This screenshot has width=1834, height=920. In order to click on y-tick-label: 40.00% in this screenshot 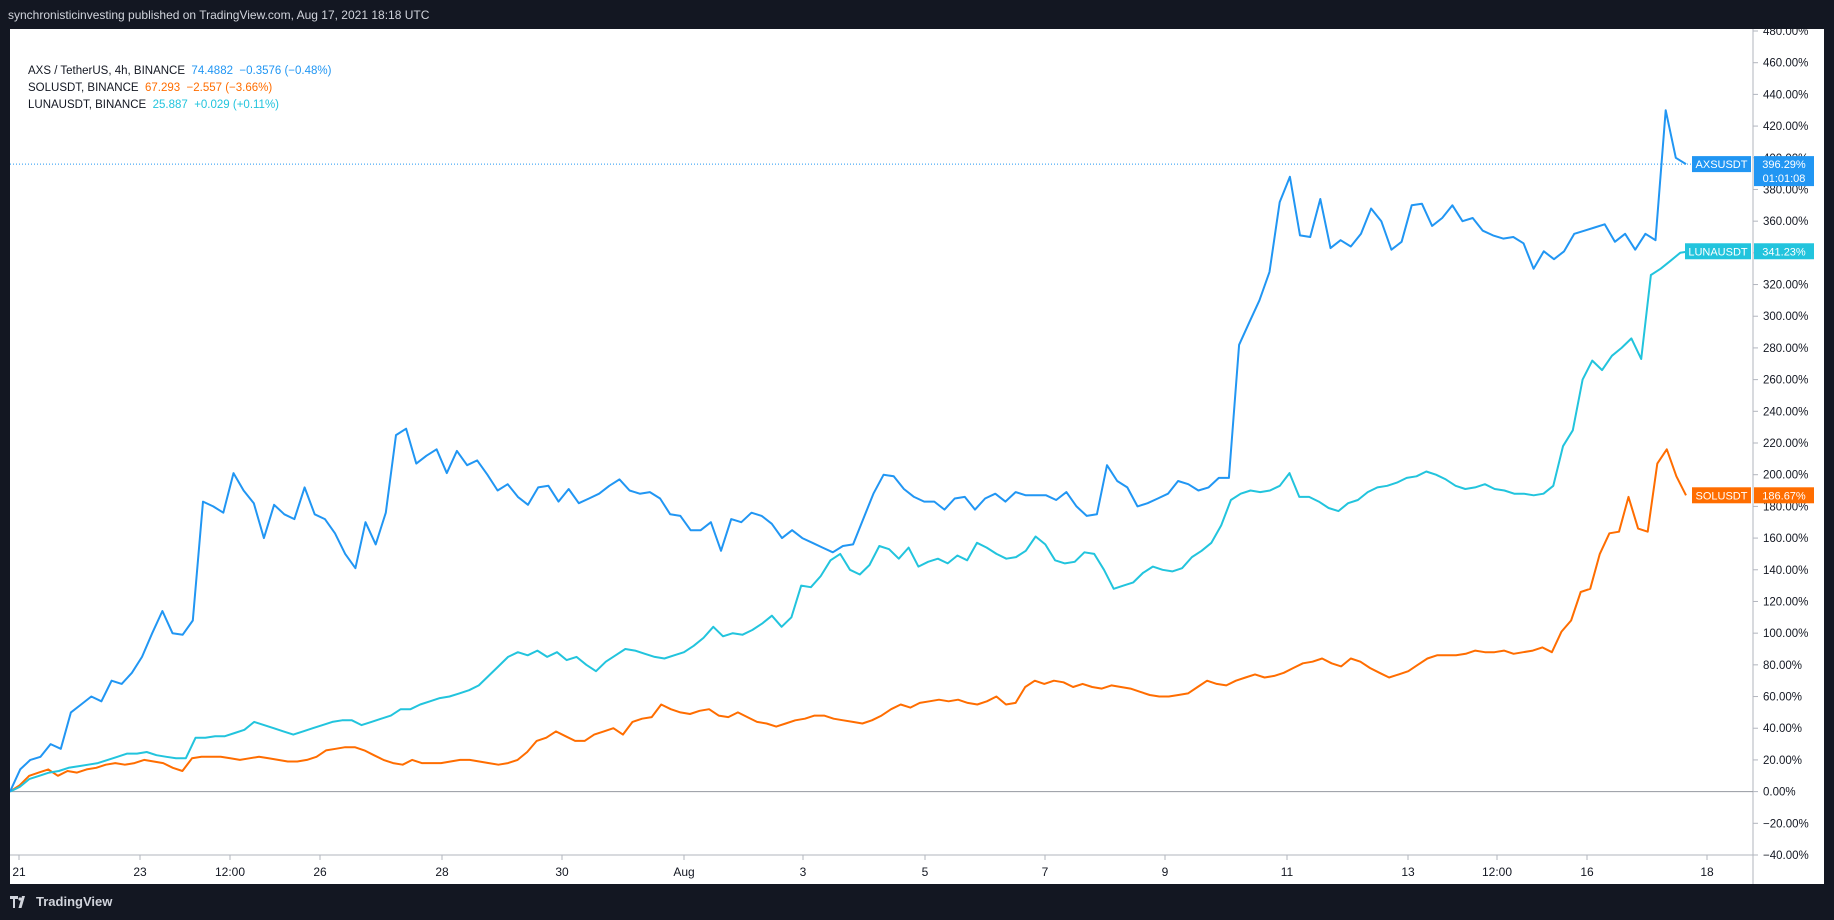, I will do `click(1782, 729)`.